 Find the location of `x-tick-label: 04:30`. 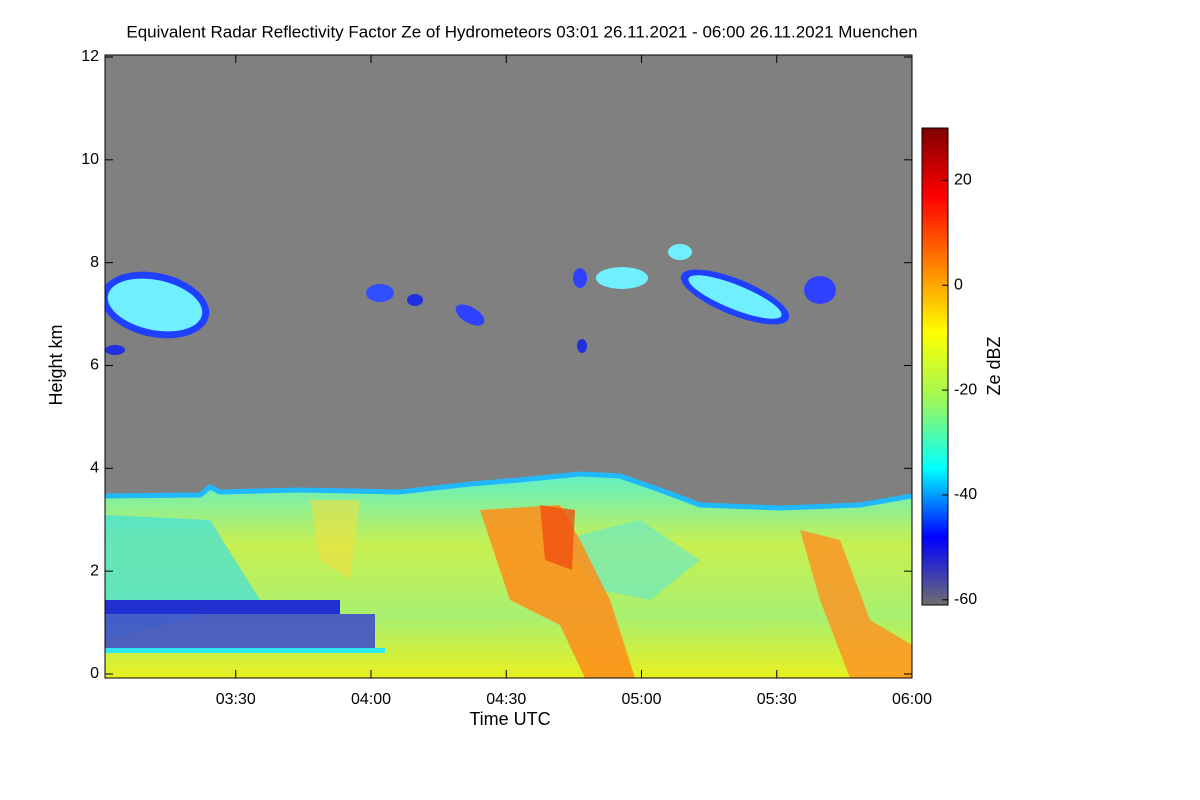

x-tick-label: 04:30 is located at coordinates (506, 699).